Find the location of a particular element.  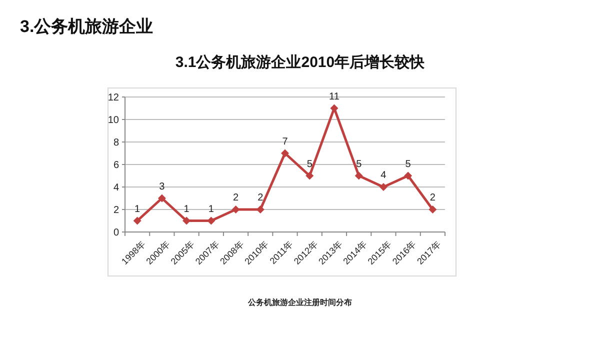

y-tick-label: 12 is located at coordinates (114, 98).